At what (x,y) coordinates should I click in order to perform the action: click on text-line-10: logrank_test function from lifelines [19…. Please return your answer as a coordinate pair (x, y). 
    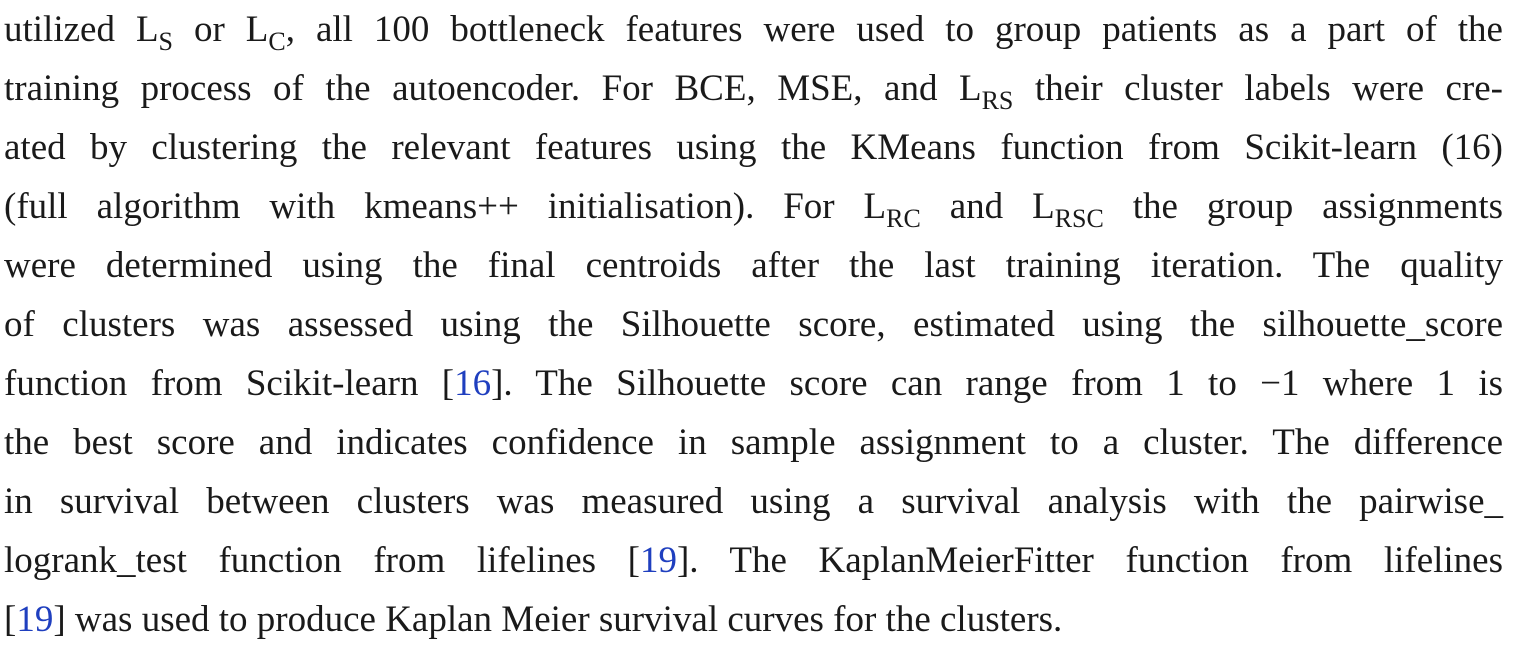
    Looking at the image, I should click on (753, 560).